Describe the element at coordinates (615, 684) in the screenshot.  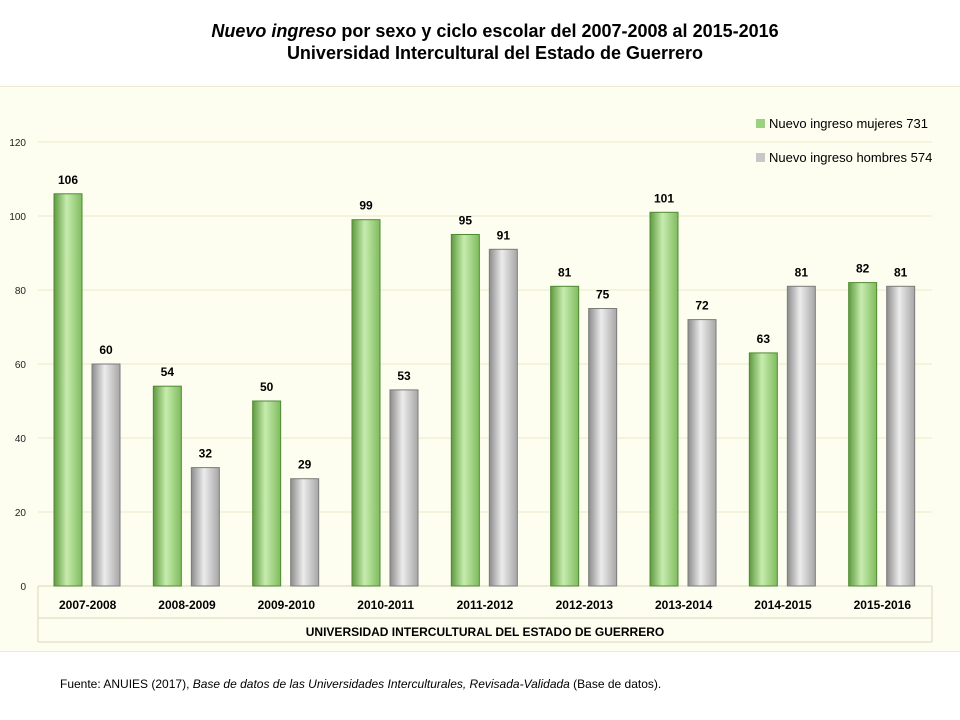
I see `source-suffix: (Base de datos).` at that location.